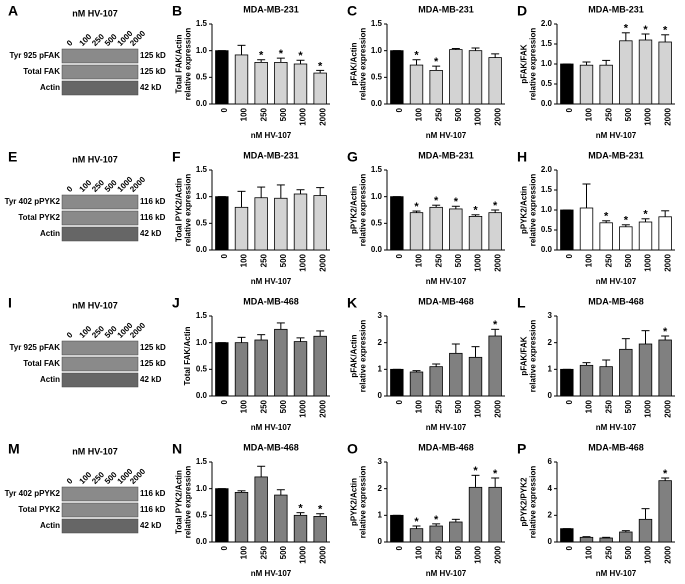  What do you see at coordinates (354, 210) in the screenshot?
I see `y-axis-label: pPYK2/Actin` at bounding box center [354, 210].